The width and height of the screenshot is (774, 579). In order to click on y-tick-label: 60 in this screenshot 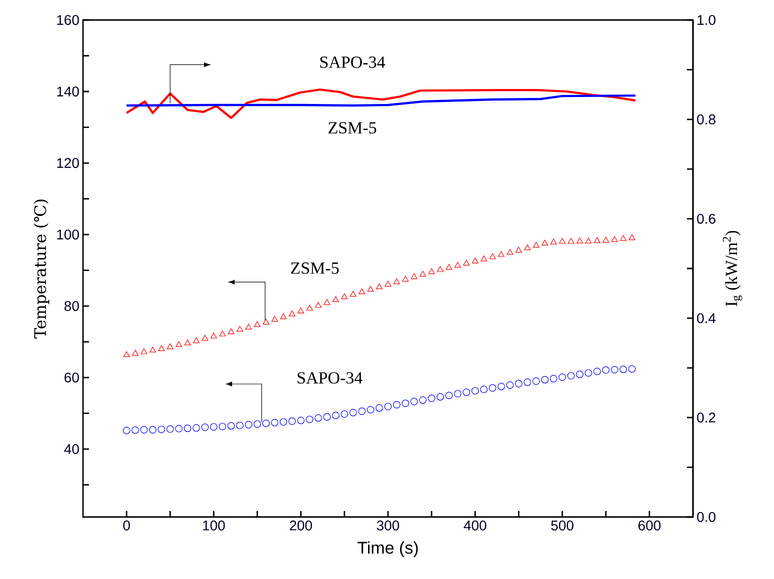, I will do `click(71, 377)`.